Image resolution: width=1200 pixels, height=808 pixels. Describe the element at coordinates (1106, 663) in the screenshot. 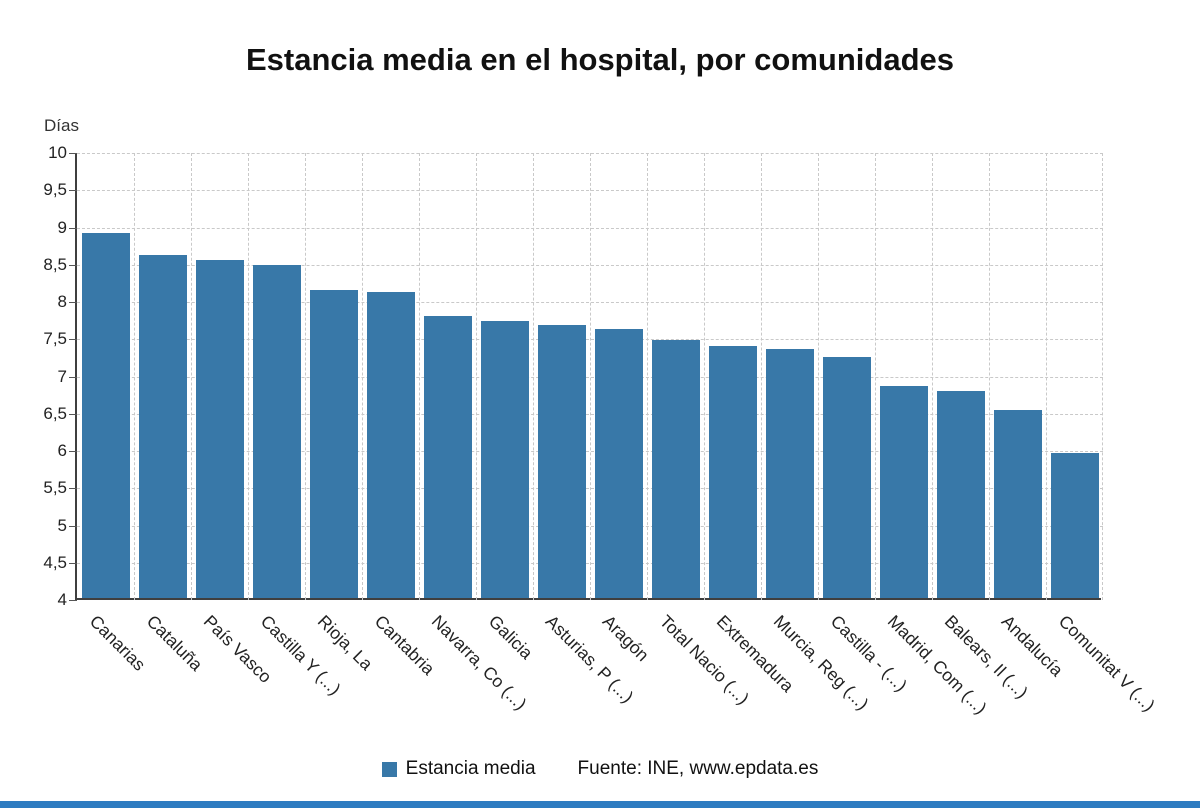

I see `x-tick-label: Comunitat V (...)` at that location.